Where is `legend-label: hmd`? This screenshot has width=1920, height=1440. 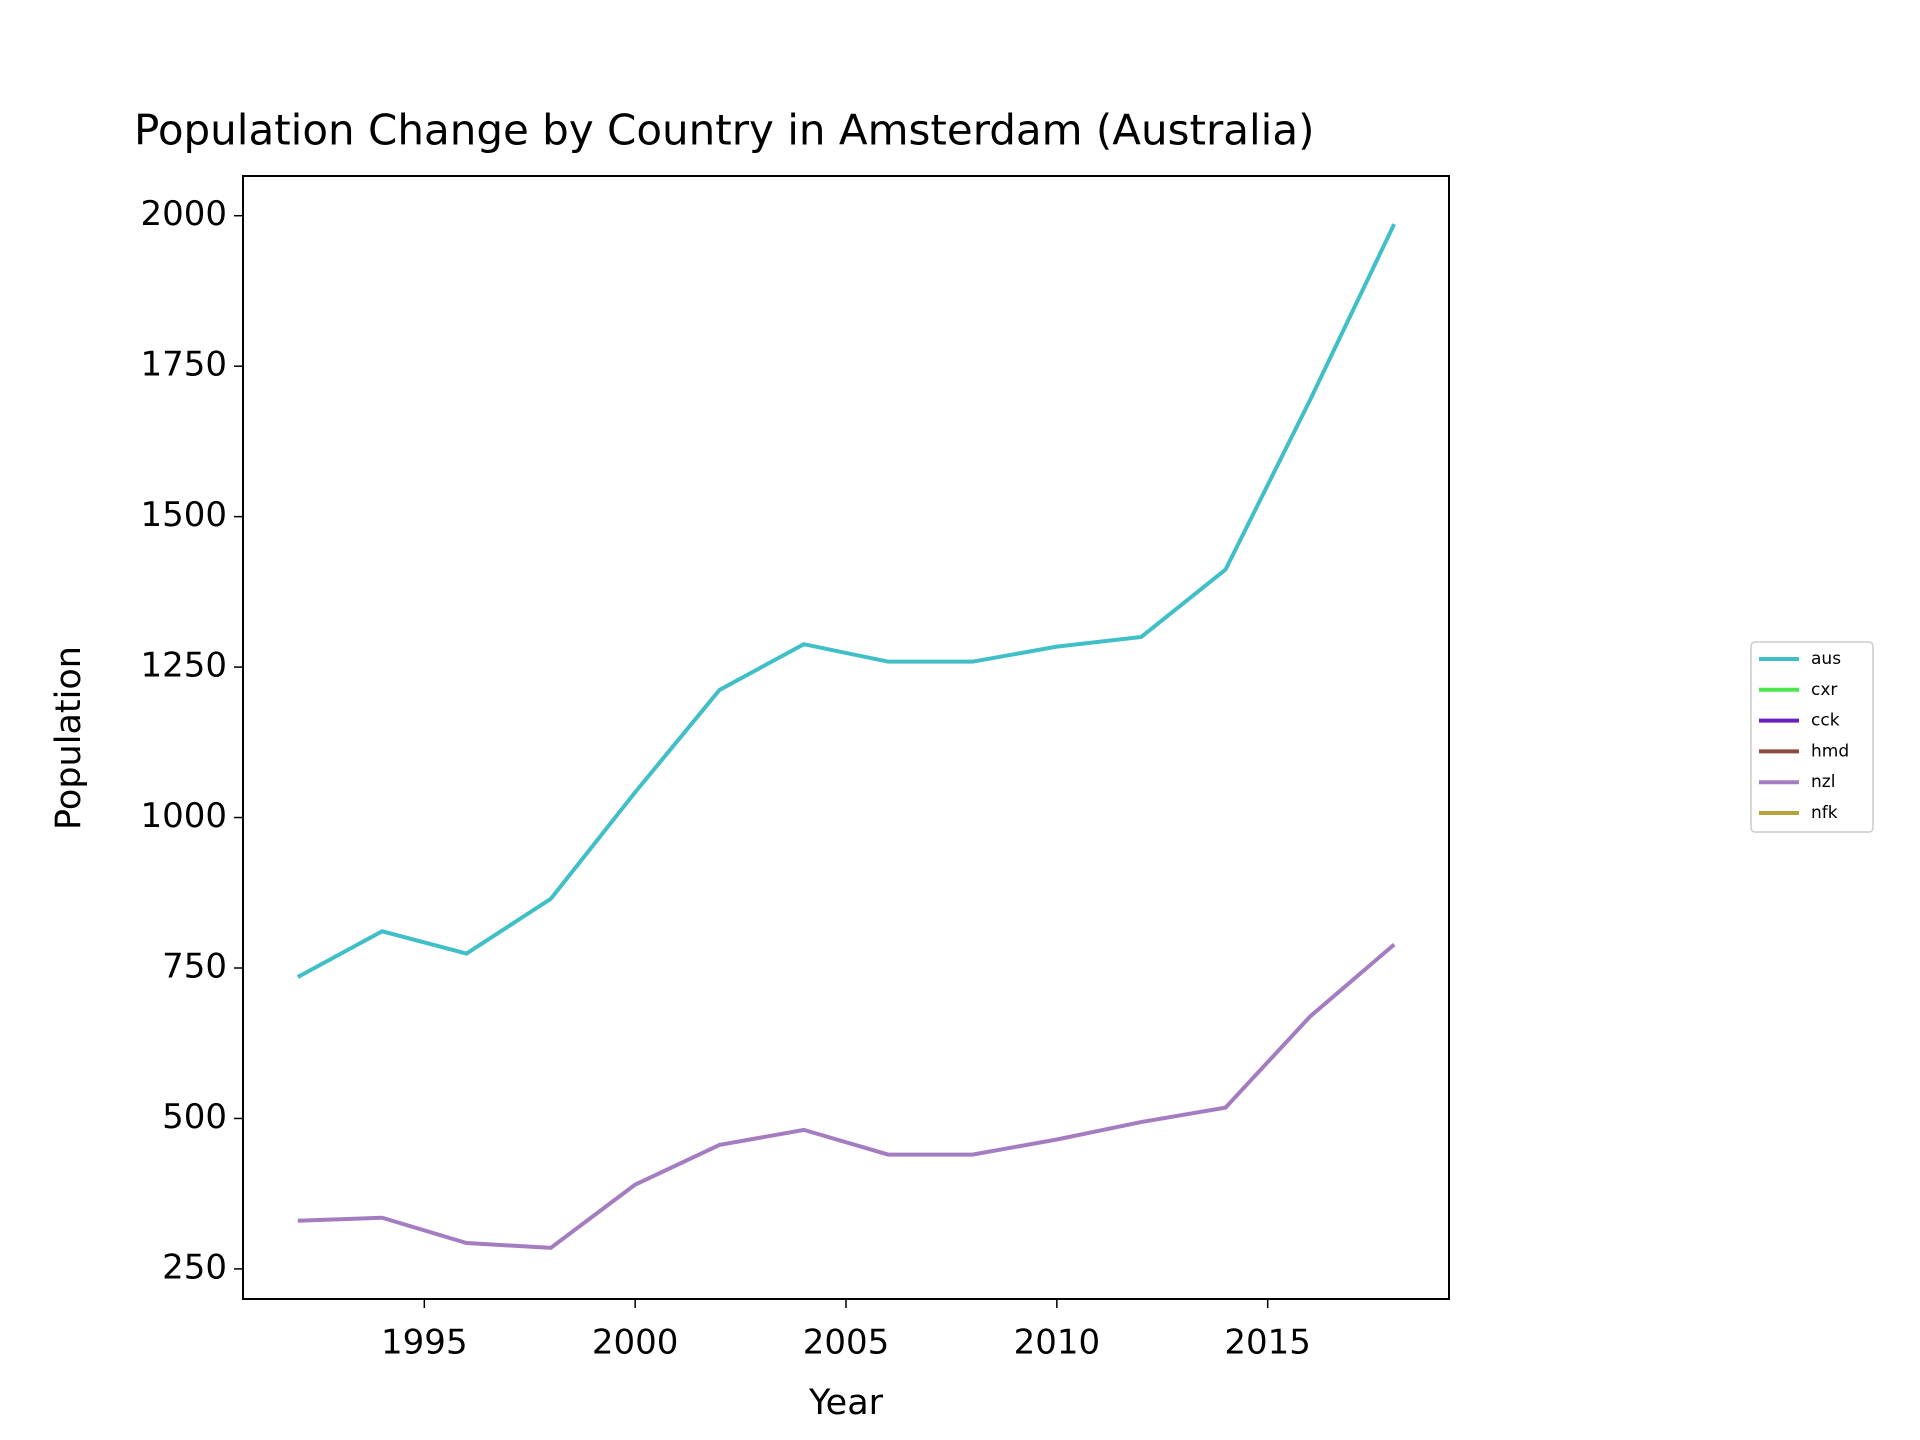 legend-label: hmd is located at coordinates (1830, 751).